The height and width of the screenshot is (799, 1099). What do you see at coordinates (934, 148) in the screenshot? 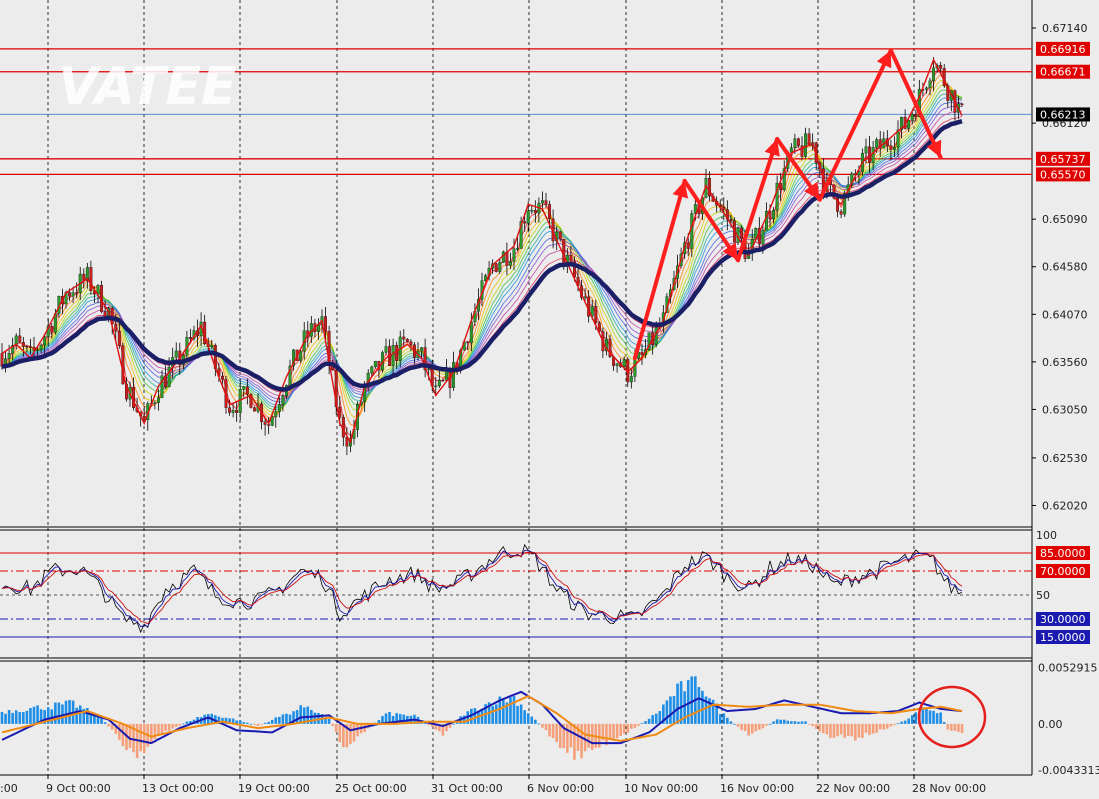
I see `annotation-arrow-head` at bounding box center [934, 148].